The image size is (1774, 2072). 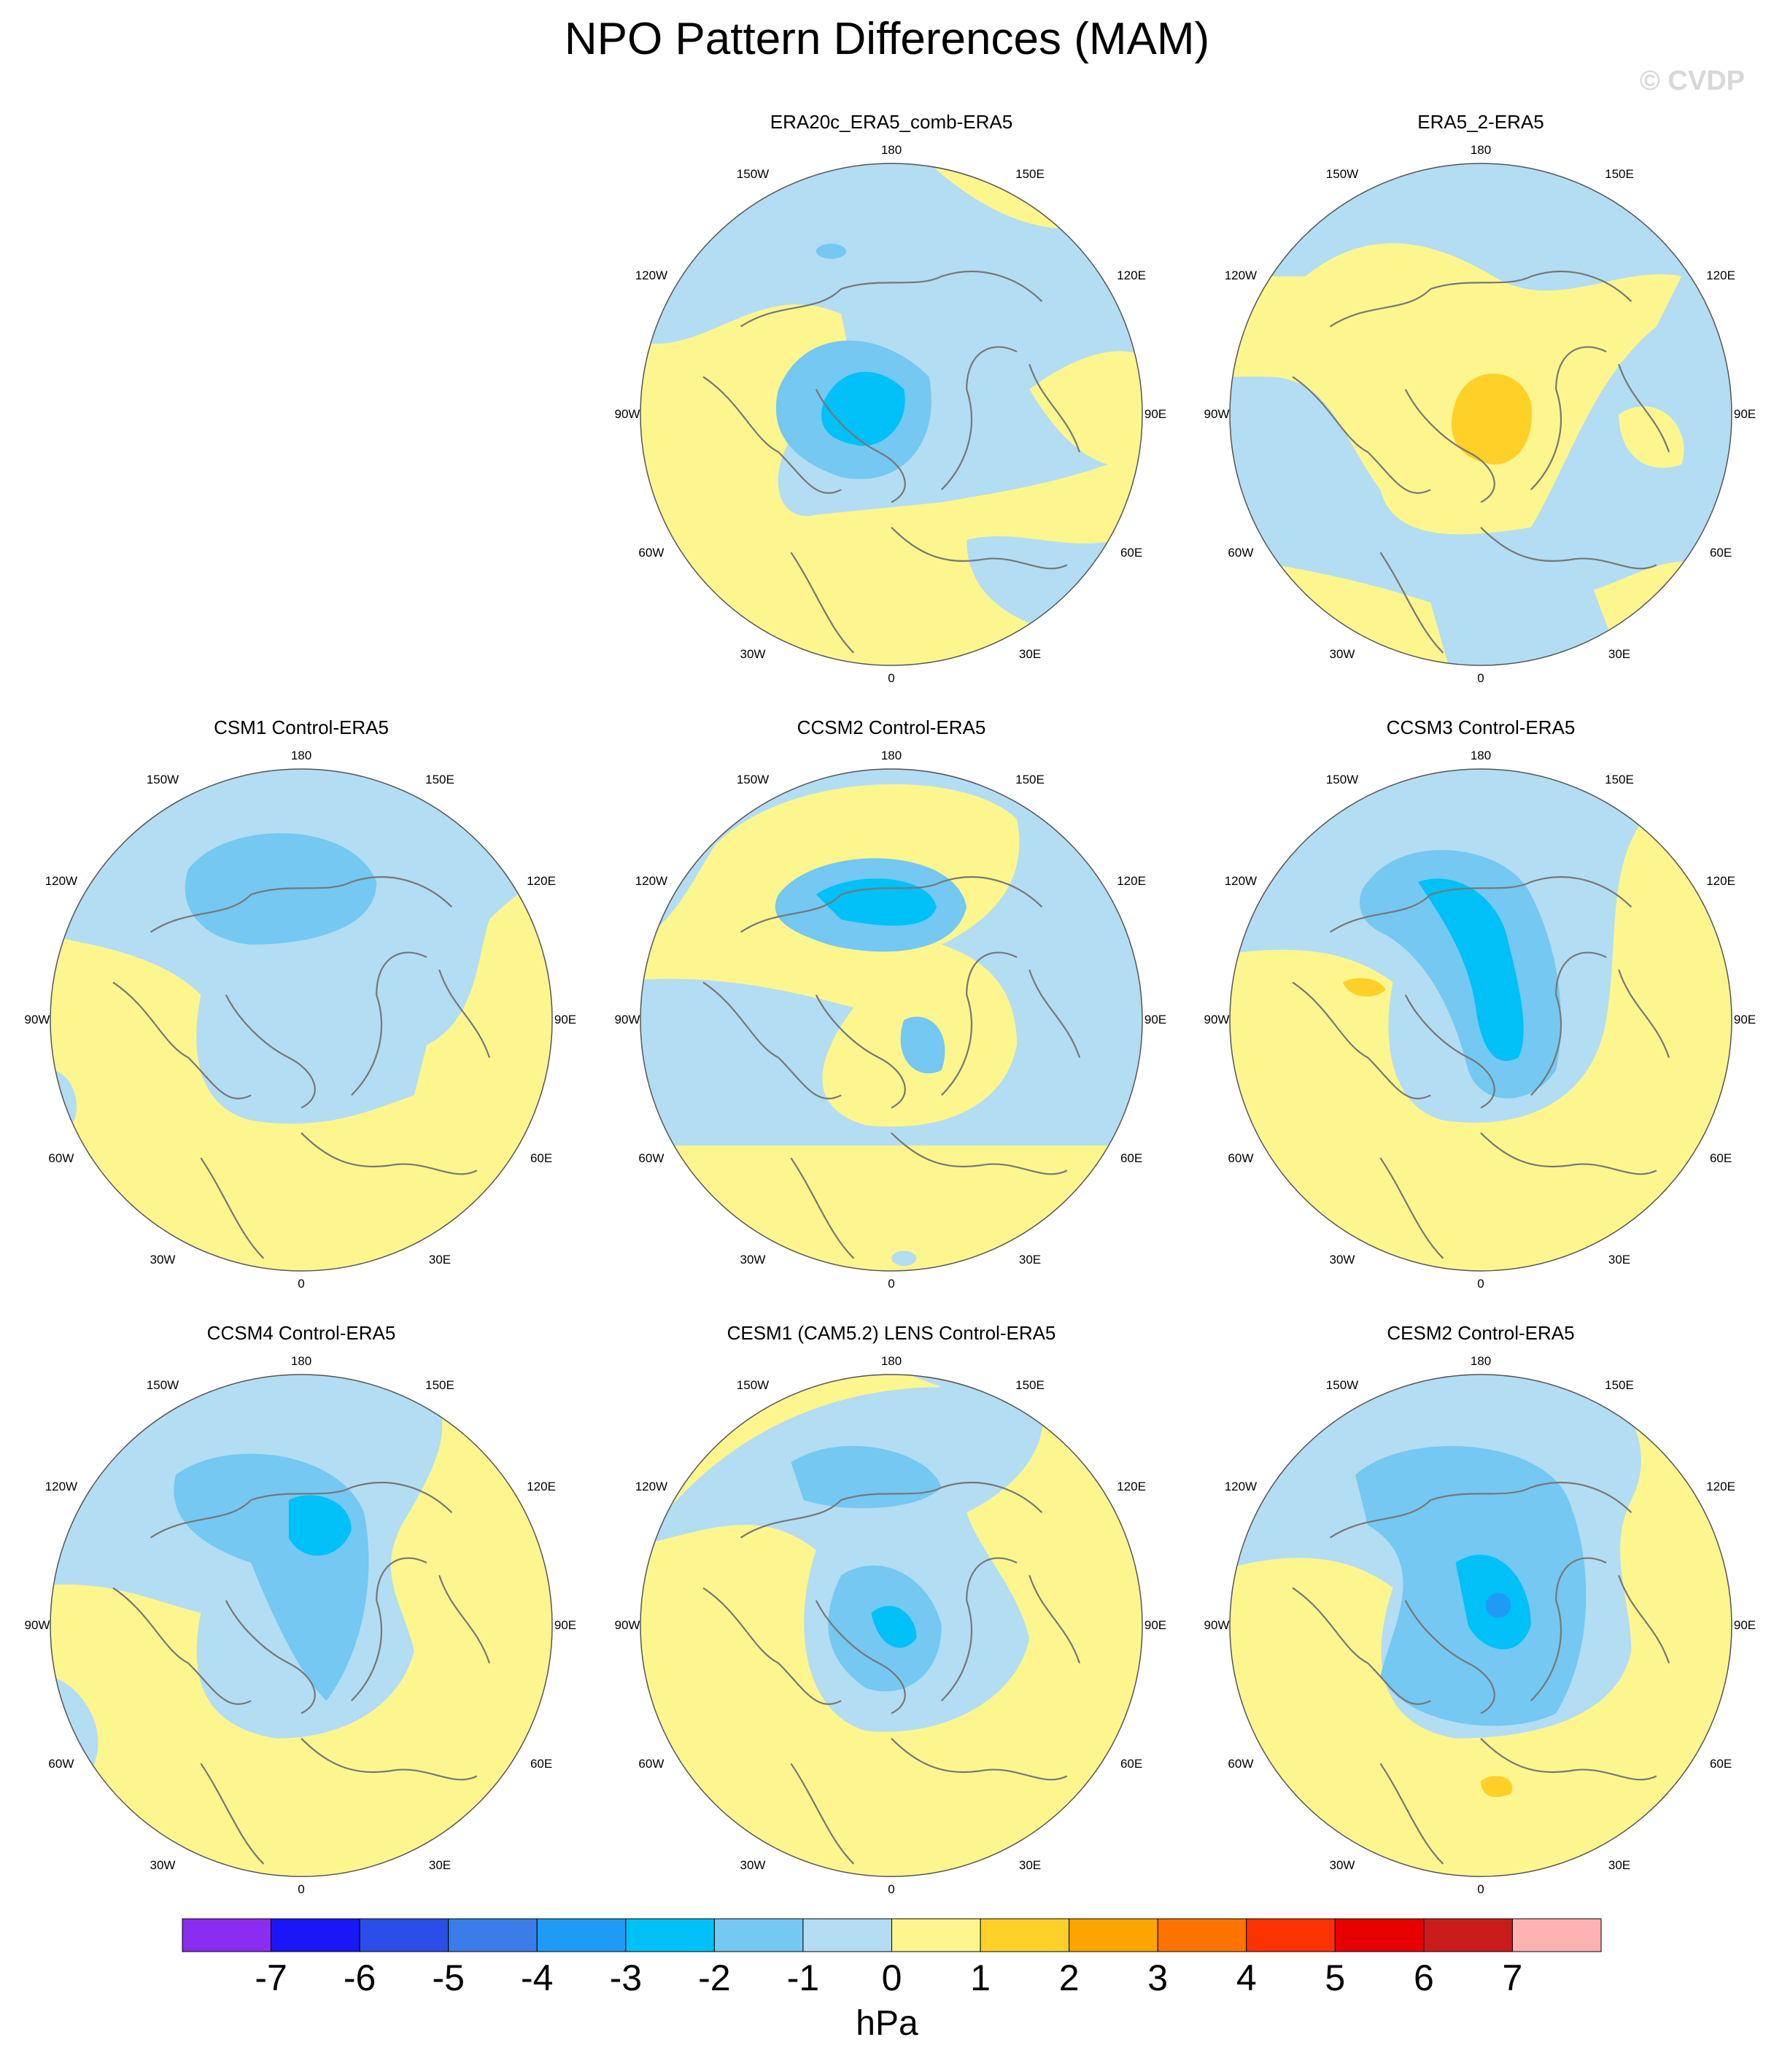 I want to click on colorbar-tick-label: 2, so click(x=1069, y=1977).